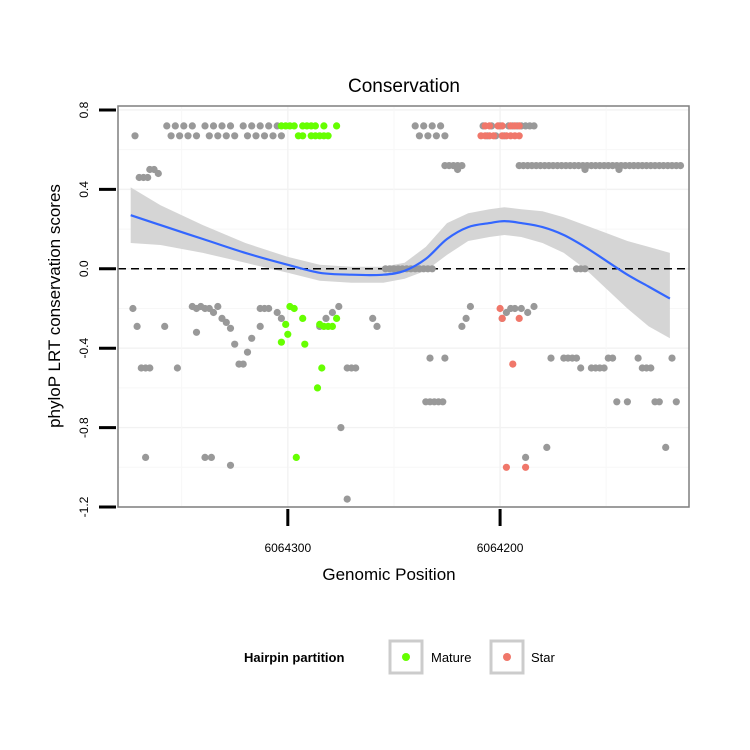  Describe the element at coordinates (309, 291) in the screenshot. I see `series-mature` at that location.